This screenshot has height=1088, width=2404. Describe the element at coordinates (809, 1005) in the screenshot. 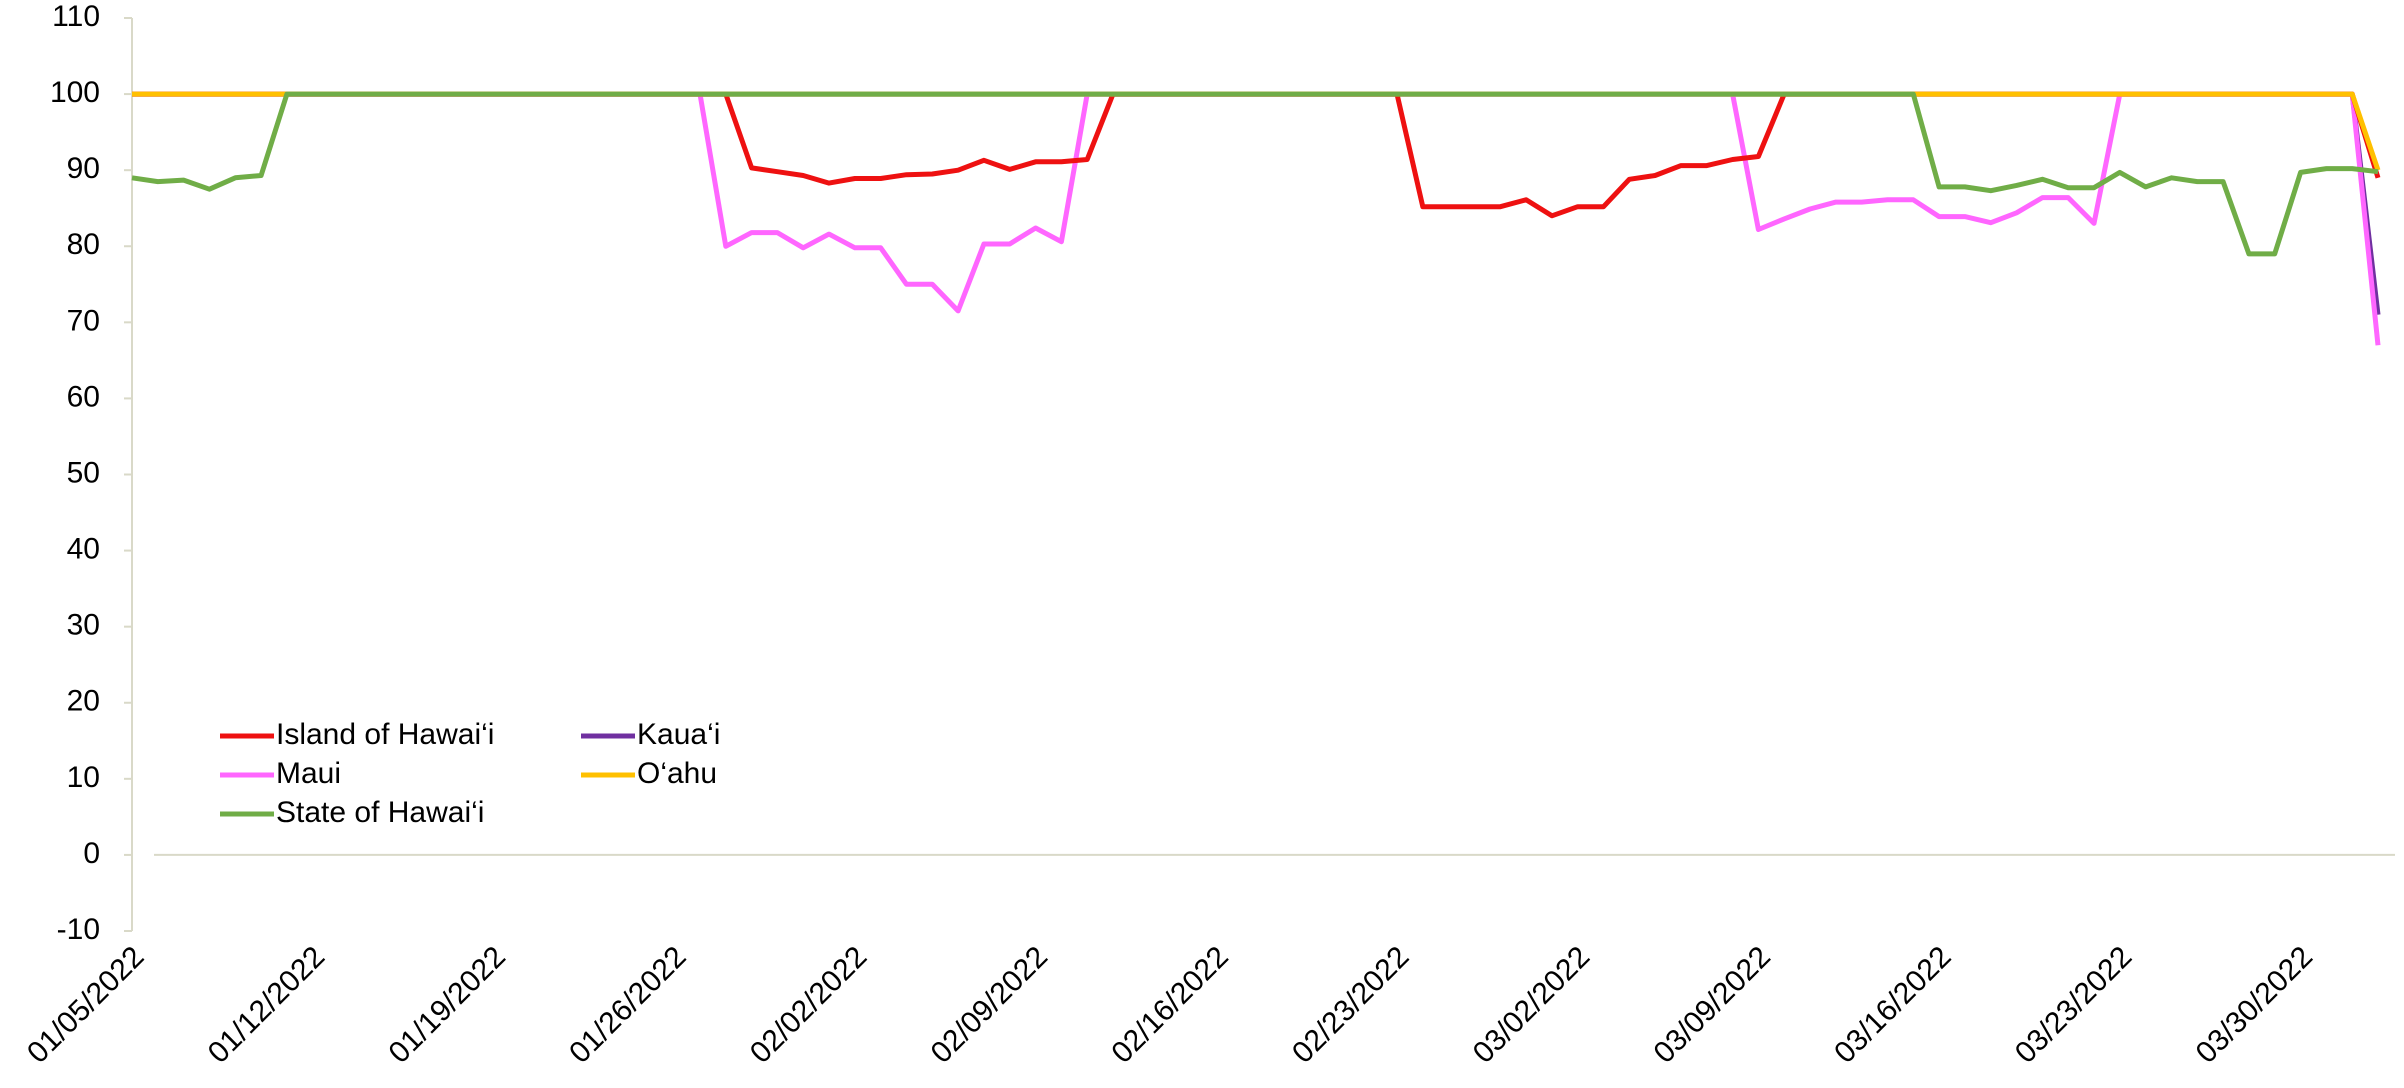

I see `x-tick-label: 02/02/2022` at that location.